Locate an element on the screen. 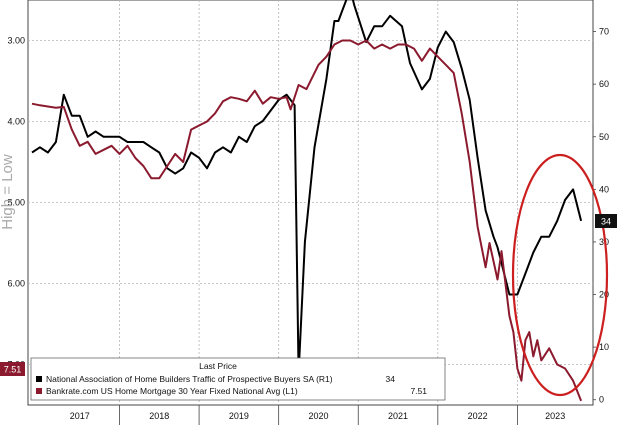 The height and width of the screenshot is (425, 620). right-tick-label: 40 is located at coordinates (604, 189).